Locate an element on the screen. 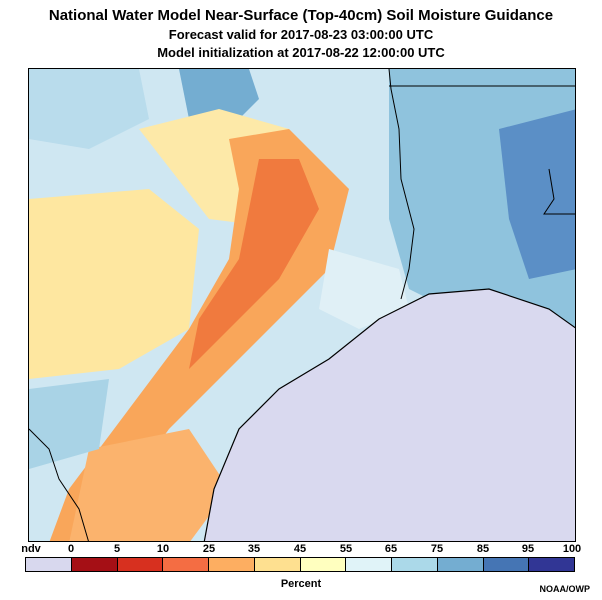 Image resolution: width=602 pixels, height=600 pixels. border-us-mexico is located at coordinates (59, 484).